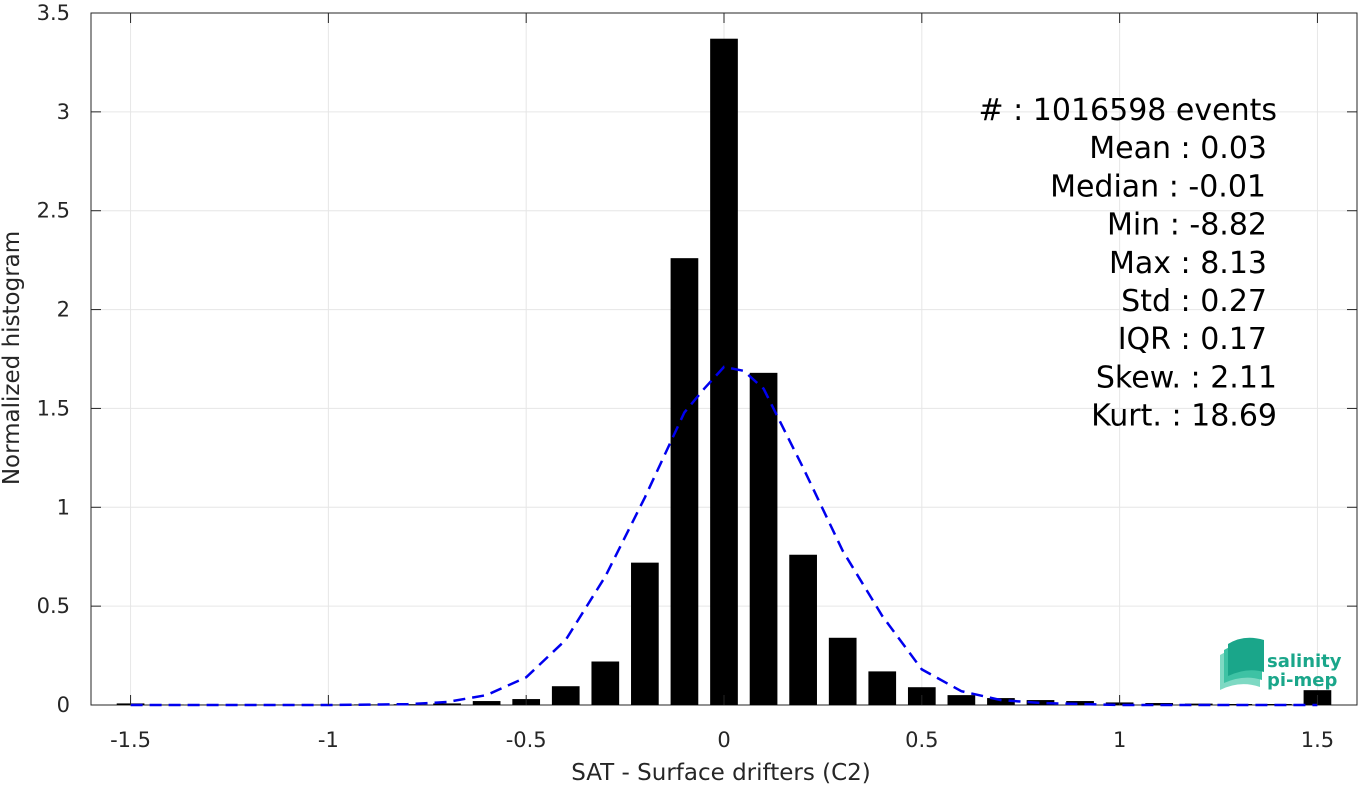  Describe the element at coordinates (1302, 680) in the screenshot. I see `logo-text-pimep: pi-mep` at that location.